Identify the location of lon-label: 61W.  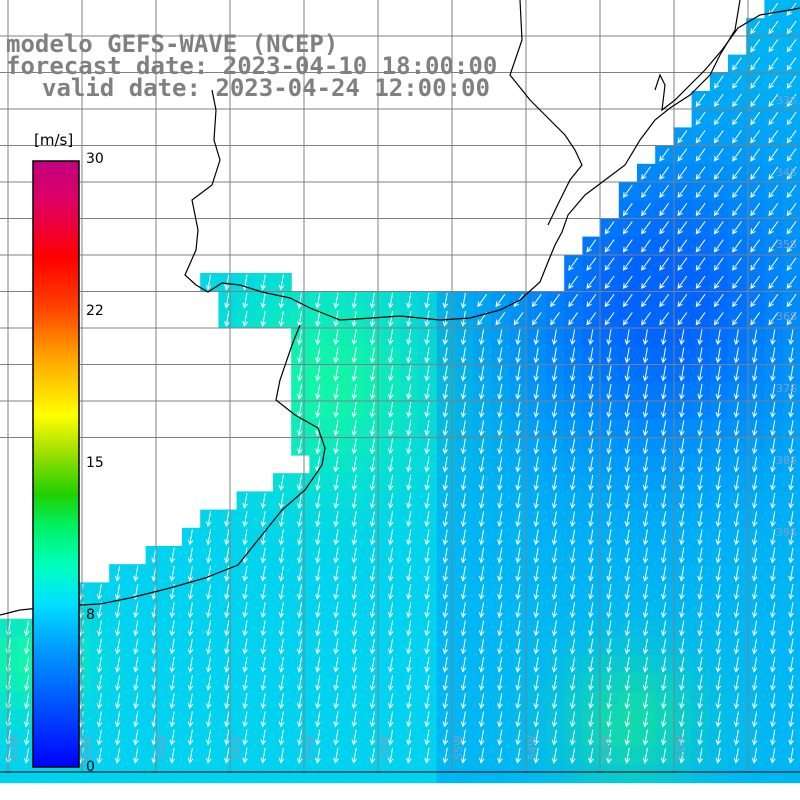
(14, 747).